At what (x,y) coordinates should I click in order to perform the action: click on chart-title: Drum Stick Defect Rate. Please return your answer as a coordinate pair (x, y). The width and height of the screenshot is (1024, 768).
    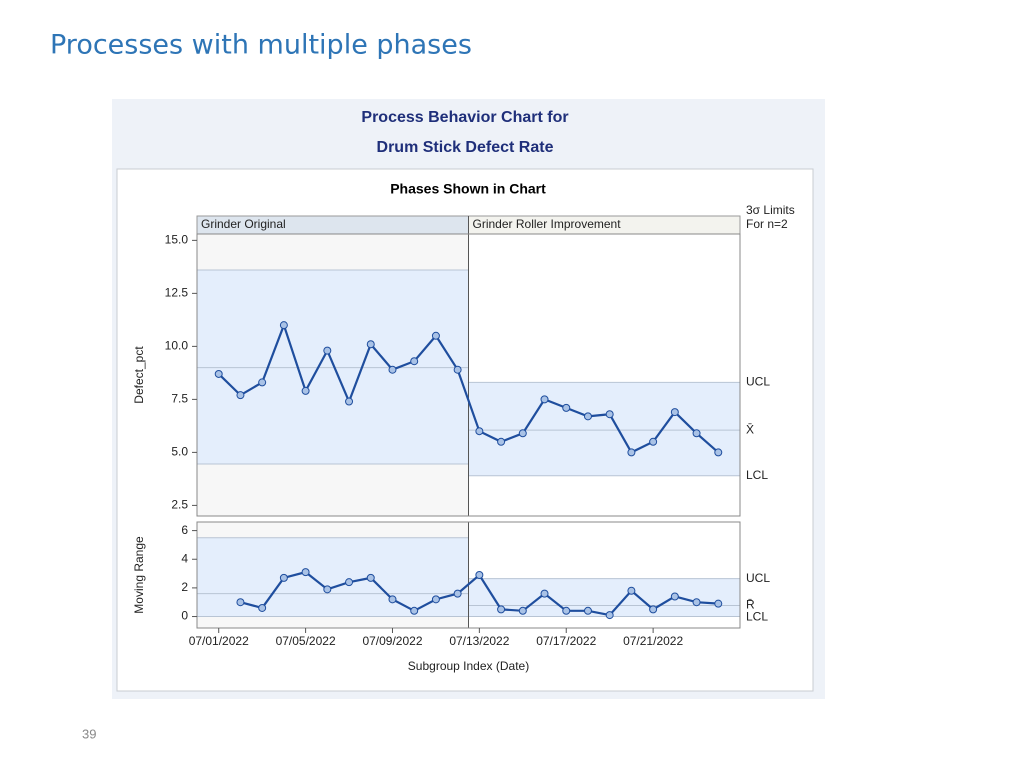
    Looking at the image, I should click on (465, 147).